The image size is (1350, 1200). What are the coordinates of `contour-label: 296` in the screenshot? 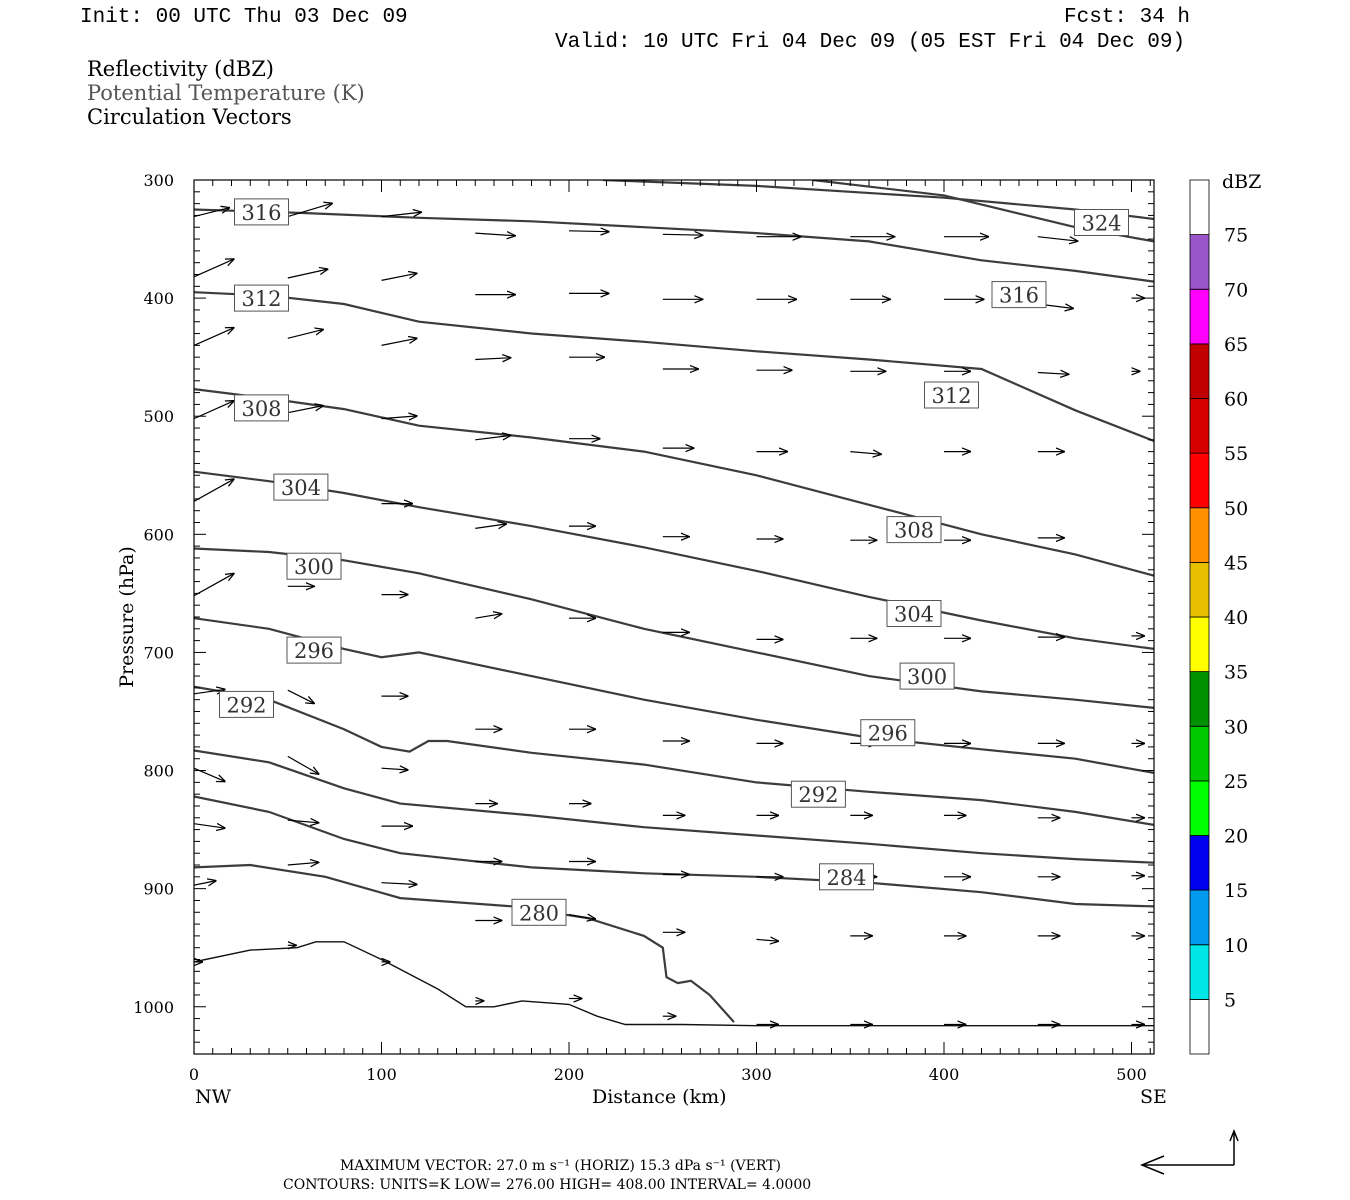 It's located at (888, 733).